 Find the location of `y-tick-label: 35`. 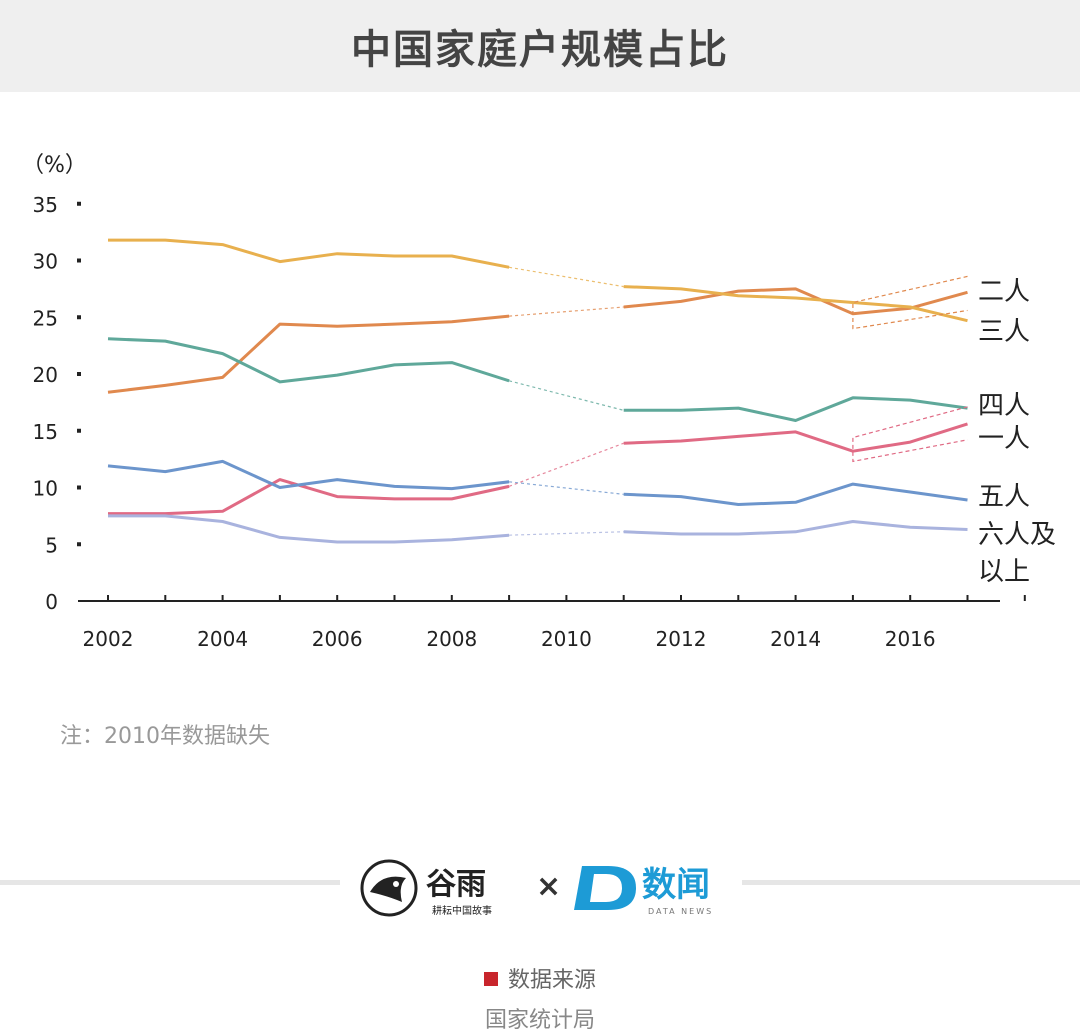

y-tick-label: 35 is located at coordinates (45, 205).